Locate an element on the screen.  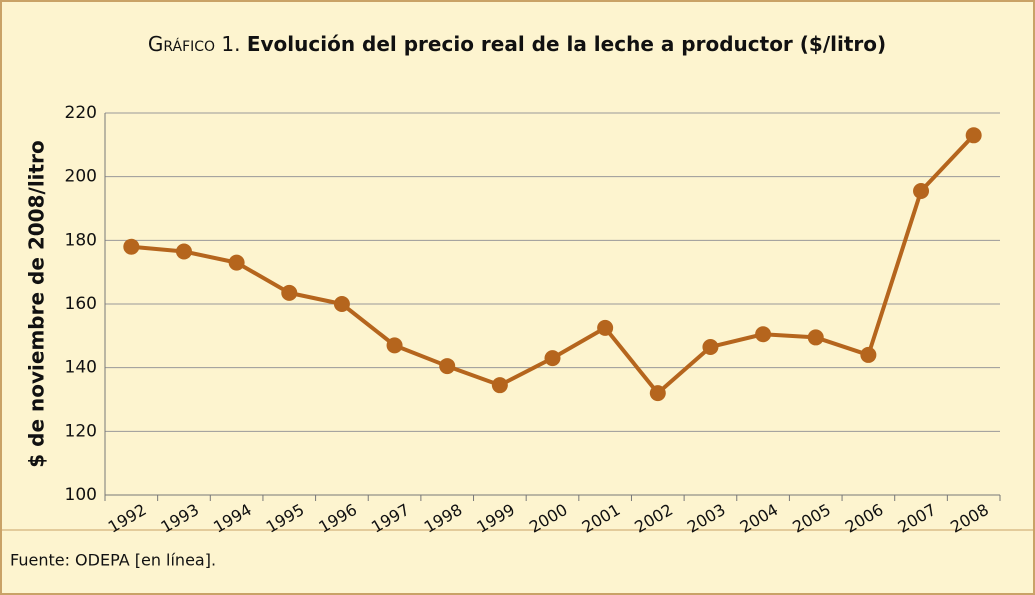
y-tick-label: 100 is located at coordinates (81, 495).